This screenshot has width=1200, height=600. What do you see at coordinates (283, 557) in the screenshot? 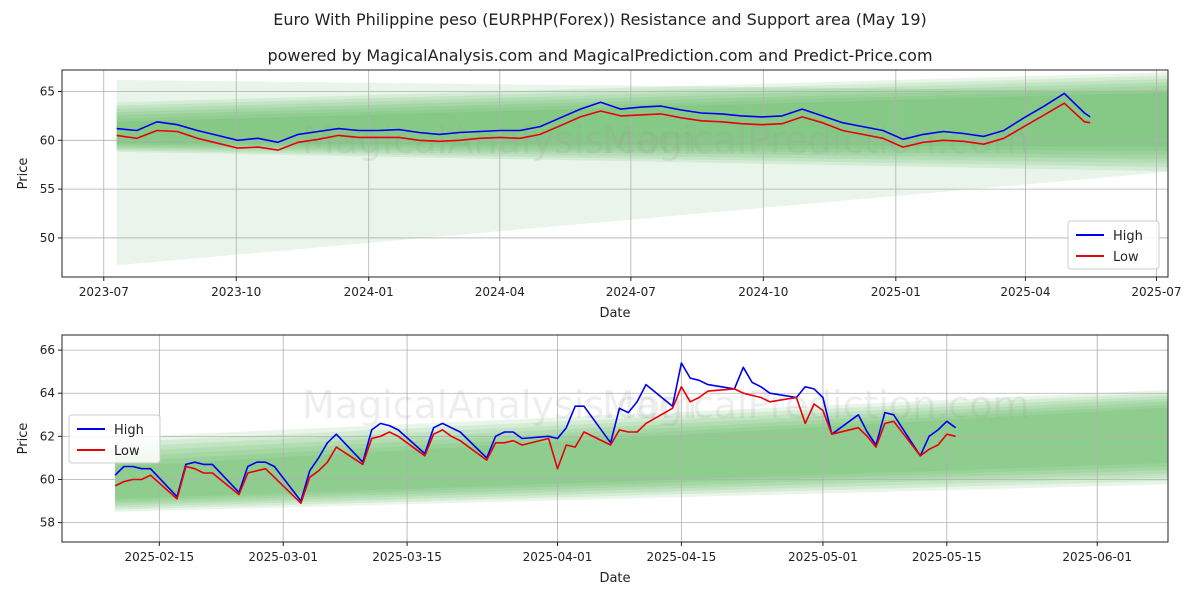
I see `x-tick-label: 2025-03-01` at bounding box center [283, 557].